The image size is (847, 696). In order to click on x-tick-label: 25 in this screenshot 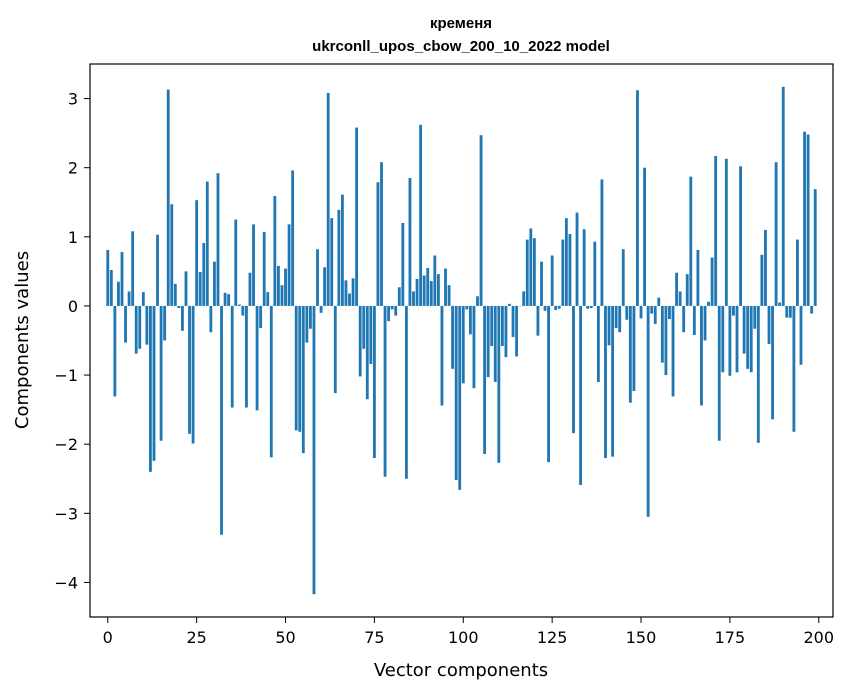, I will do `click(196, 637)`.